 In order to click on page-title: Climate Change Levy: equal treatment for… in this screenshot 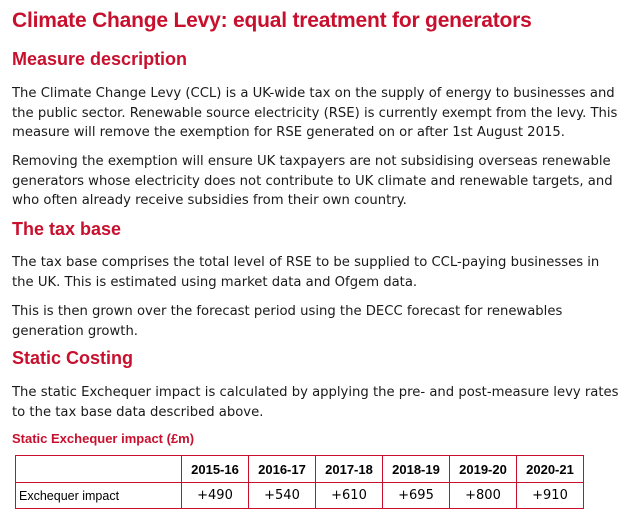, I will do `click(272, 20)`.